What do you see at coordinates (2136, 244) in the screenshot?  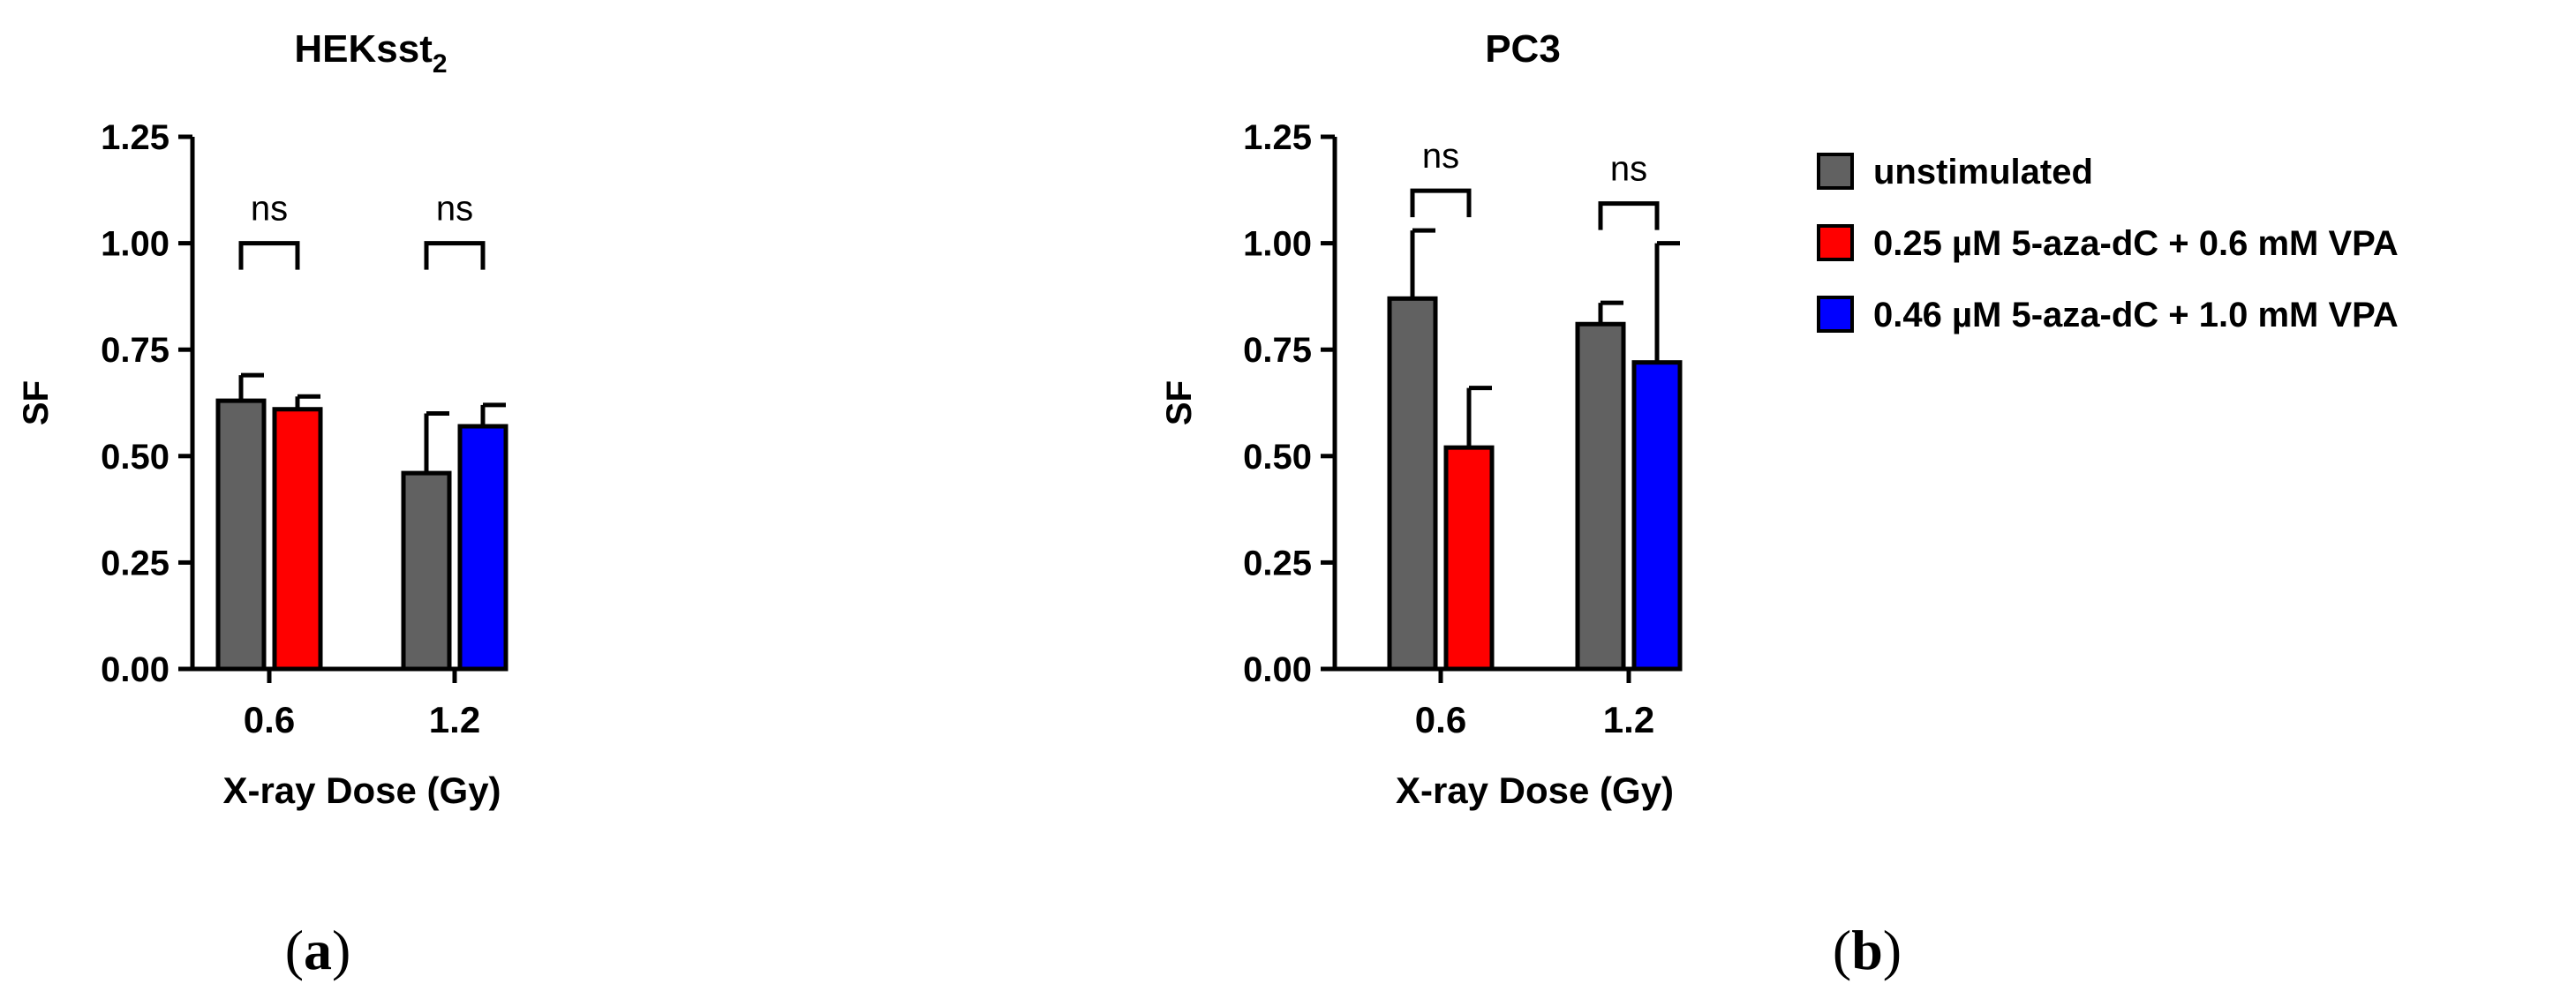 I see `legend-label-low-dose: 0.25 µM 5-aza-dC + 0.6 mM VPA` at bounding box center [2136, 244].